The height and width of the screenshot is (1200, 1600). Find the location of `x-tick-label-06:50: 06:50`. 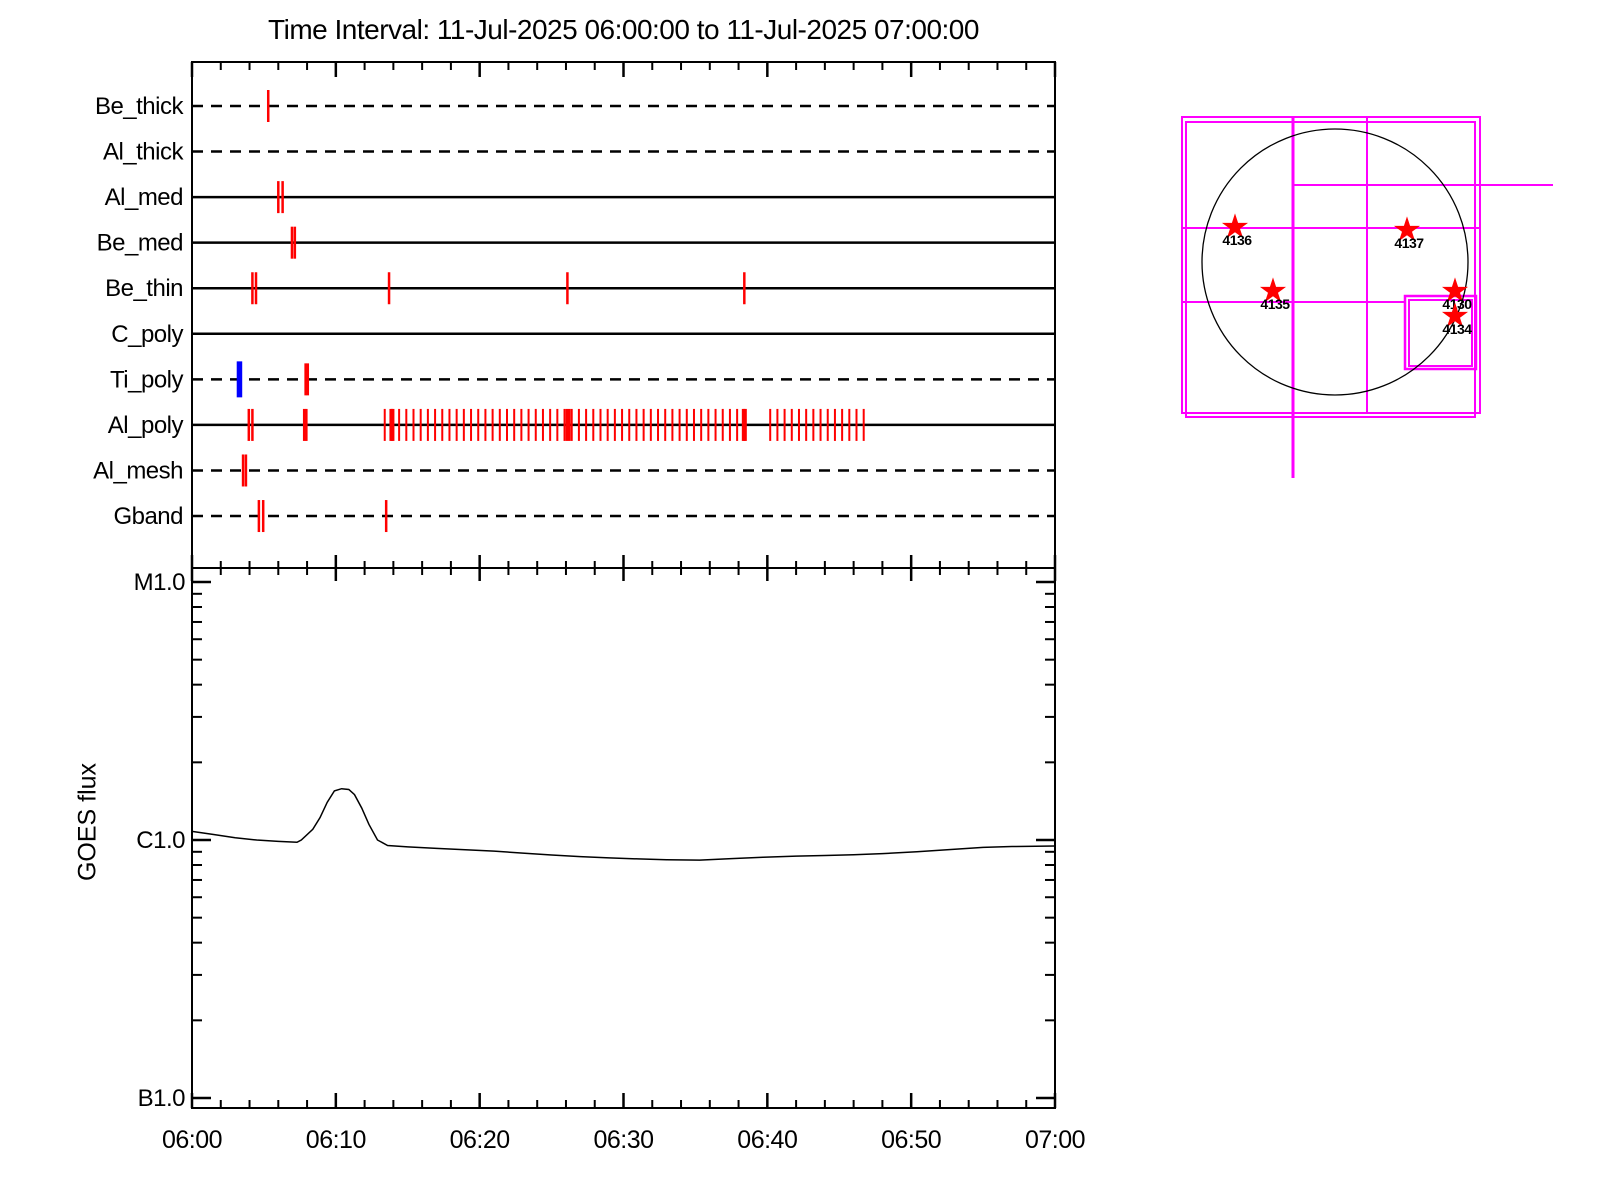

x-tick-label-06:50: 06:50 is located at coordinates (911, 1140).